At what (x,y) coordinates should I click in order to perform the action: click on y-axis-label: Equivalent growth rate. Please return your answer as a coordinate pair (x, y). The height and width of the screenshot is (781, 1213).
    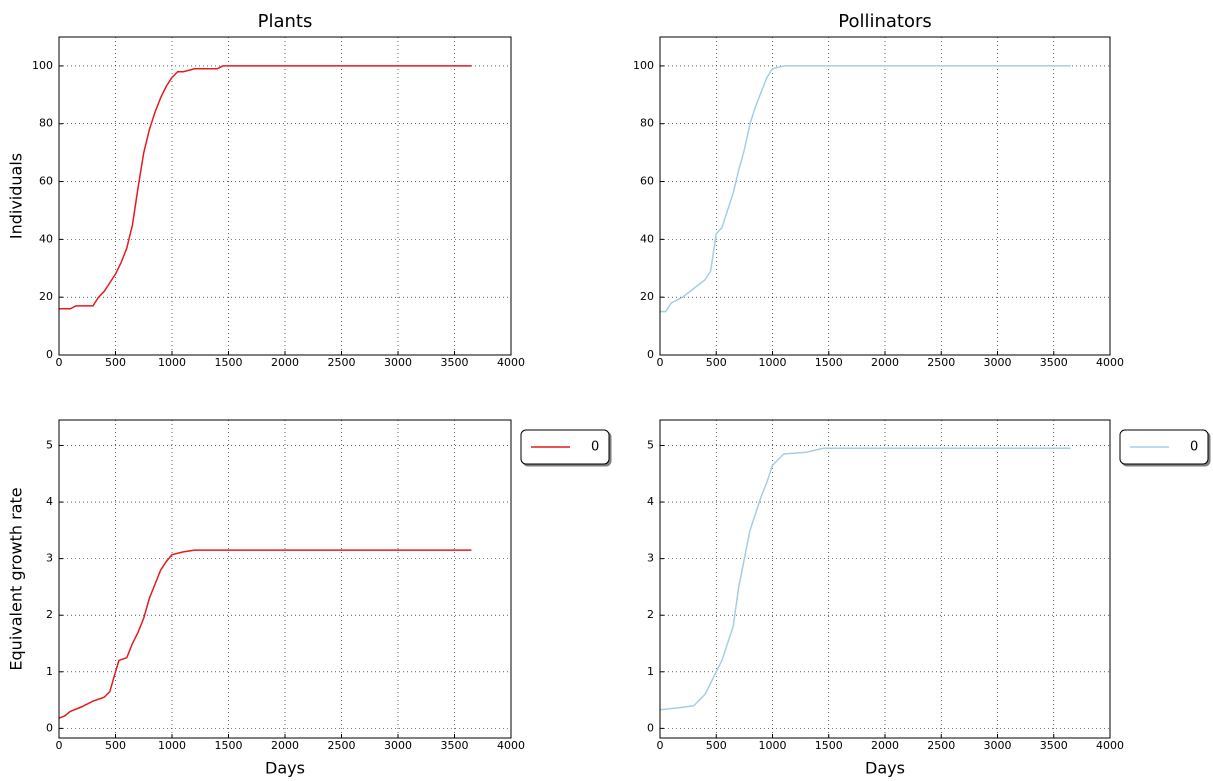
    Looking at the image, I should click on (16, 578).